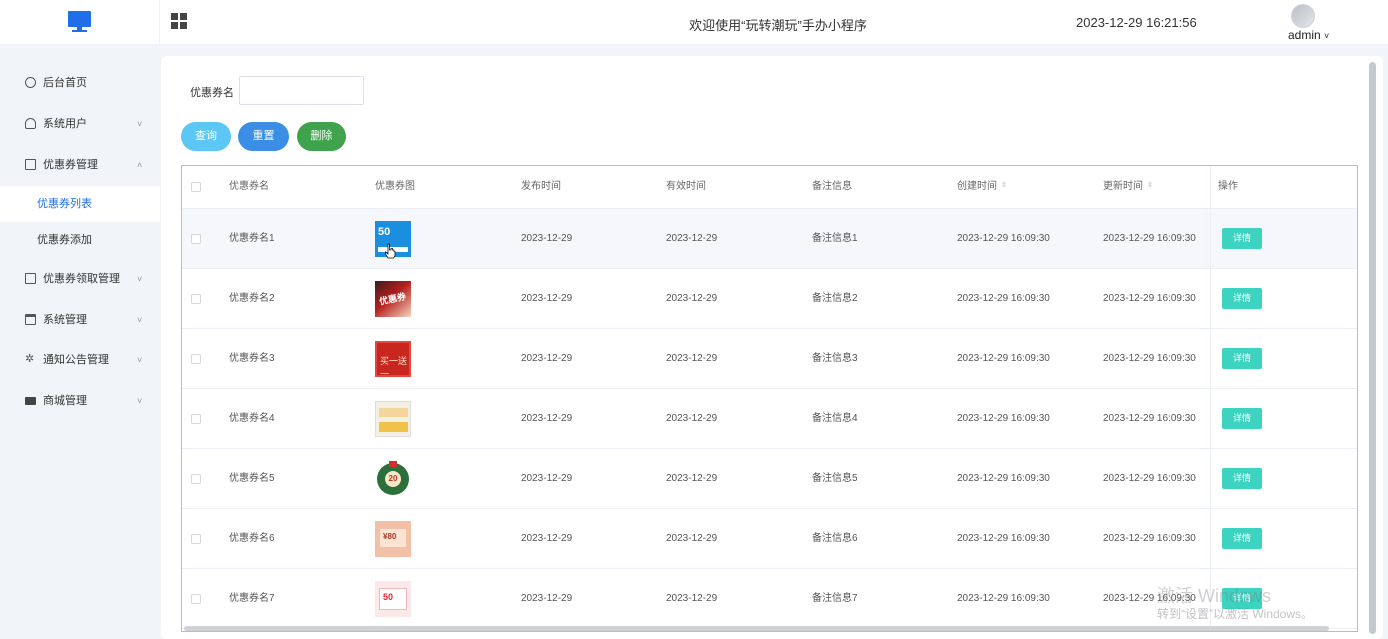 Image resolution: width=1388 pixels, height=639 pixels. I want to click on thumbnail-text: 买一送一, so click(394, 367).